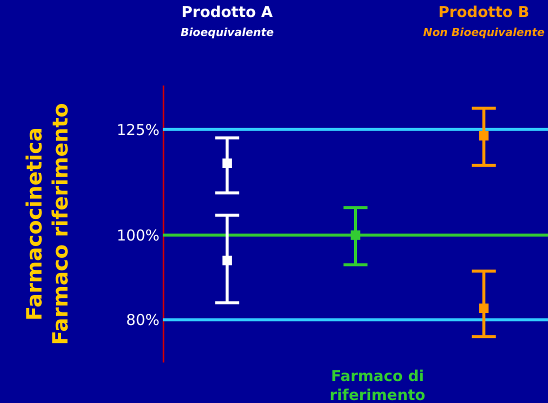 This screenshot has width=548, height=403. What do you see at coordinates (378, 385) in the screenshot?
I see `text: Farmaco di riferimento` at bounding box center [378, 385].